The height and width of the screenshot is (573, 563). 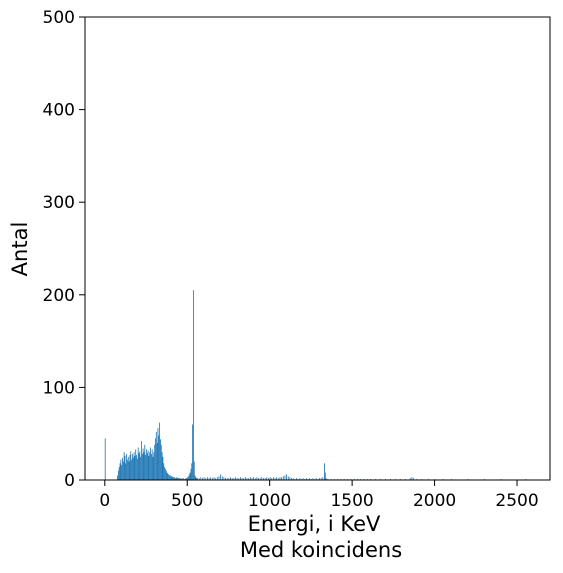 I want to click on x-ticks-group: 0 500 1000 1500 2000 2500, so click(x=318, y=495).